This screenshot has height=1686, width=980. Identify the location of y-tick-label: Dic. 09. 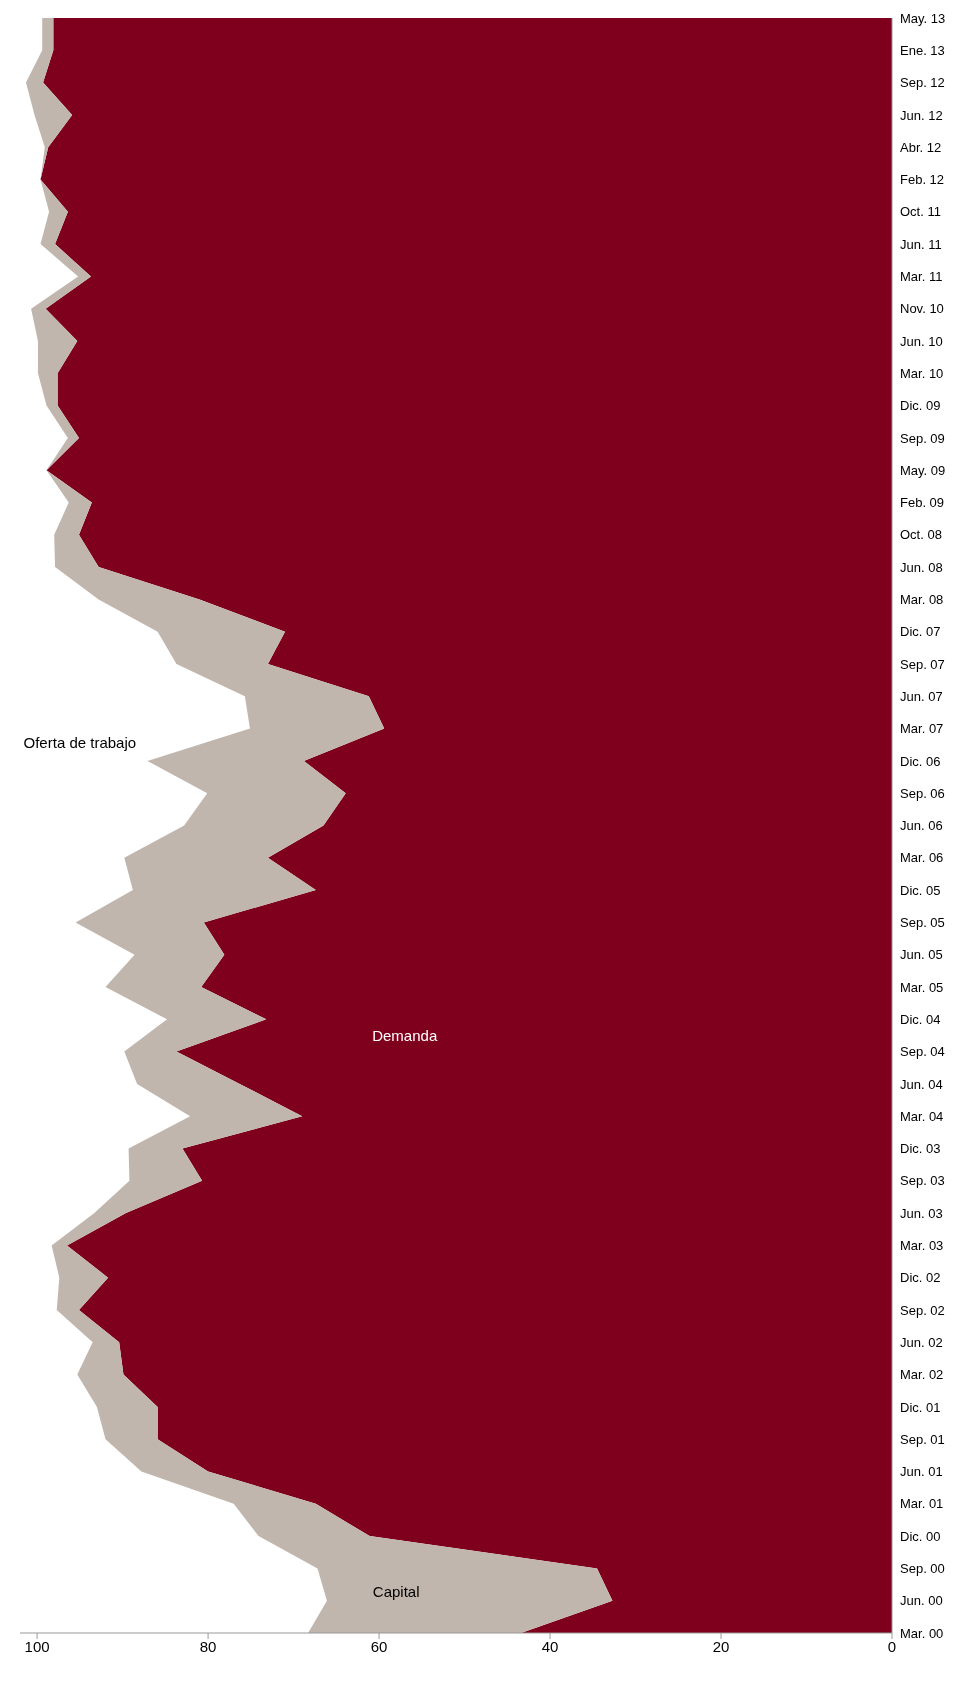
(920, 406).